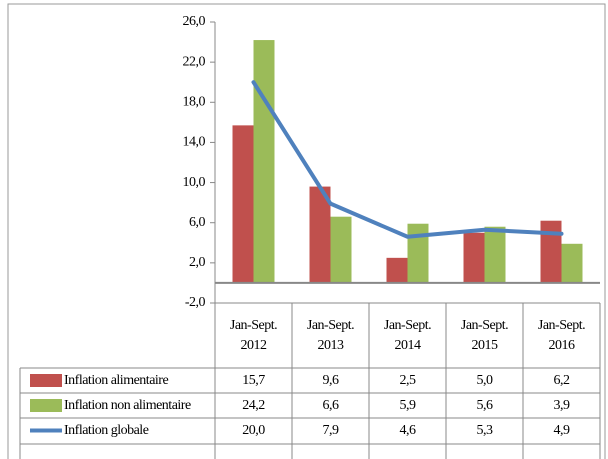 The height and width of the screenshot is (459, 608). What do you see at coordinates (253, 335) in the screenshot?
I see `x-tick-label: Jan-Sept. 2012` at bounding box center [253, 335].